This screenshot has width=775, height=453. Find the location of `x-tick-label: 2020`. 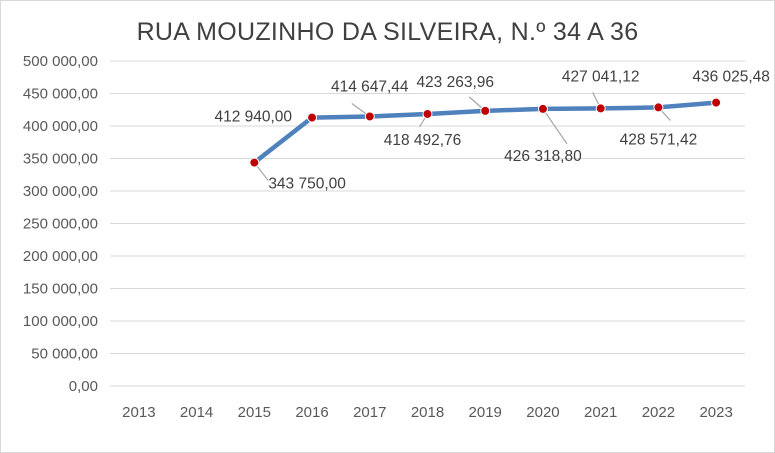

x-tick-label: 2020 is located at coordinates (542, 412).